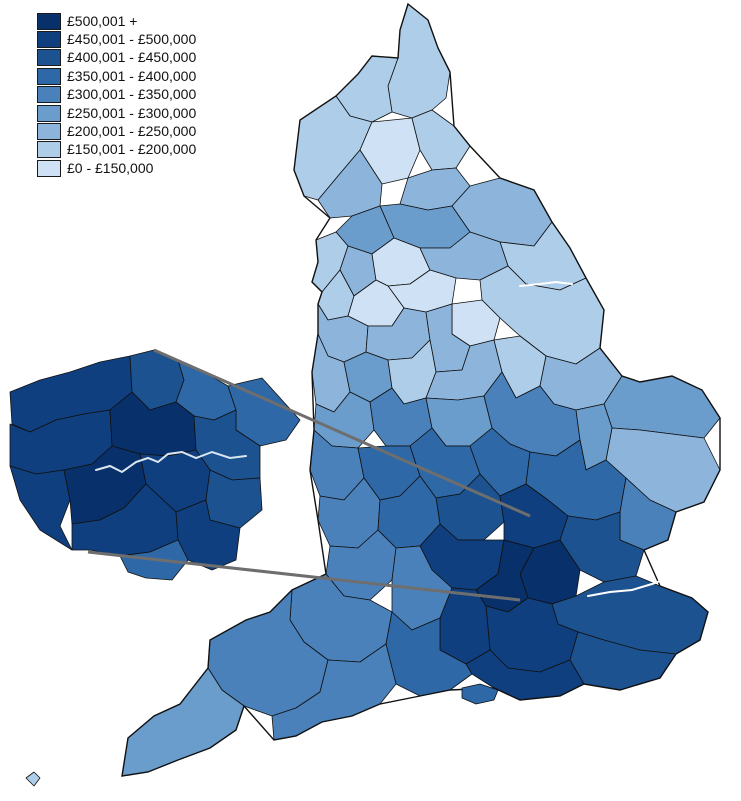  Describe the element at coordinates (132, 57) in the screenshot. I see `legend-label: £400,001 - £450,000` at that location.